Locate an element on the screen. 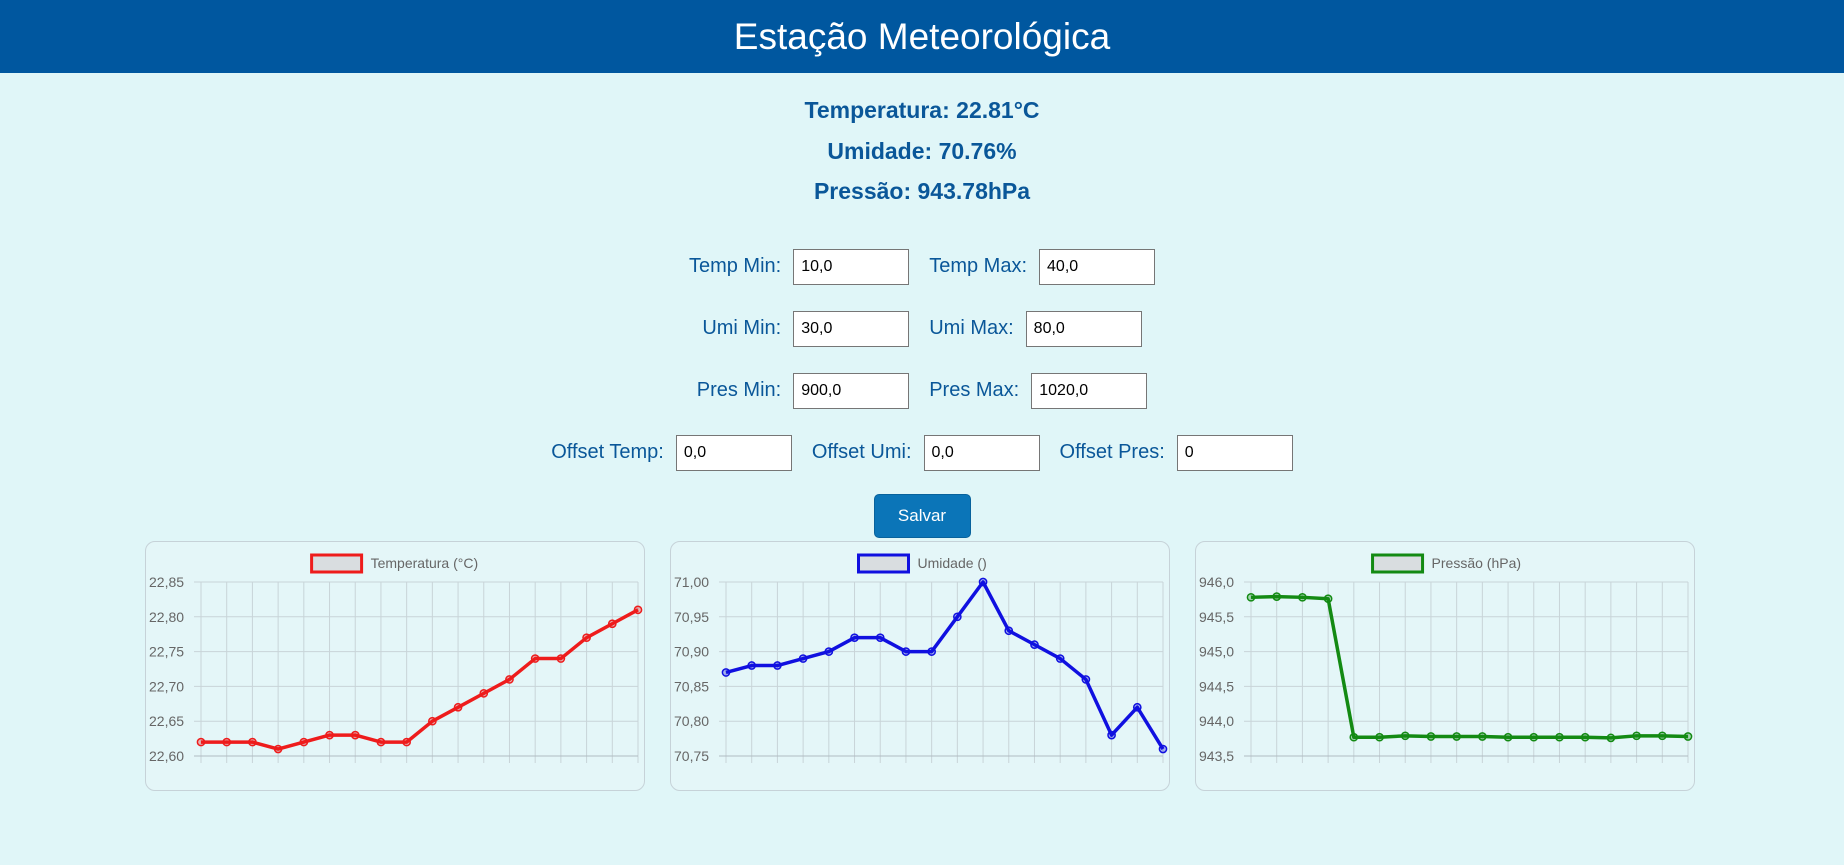  umi-max-input is located at coordinates (1083, 328).